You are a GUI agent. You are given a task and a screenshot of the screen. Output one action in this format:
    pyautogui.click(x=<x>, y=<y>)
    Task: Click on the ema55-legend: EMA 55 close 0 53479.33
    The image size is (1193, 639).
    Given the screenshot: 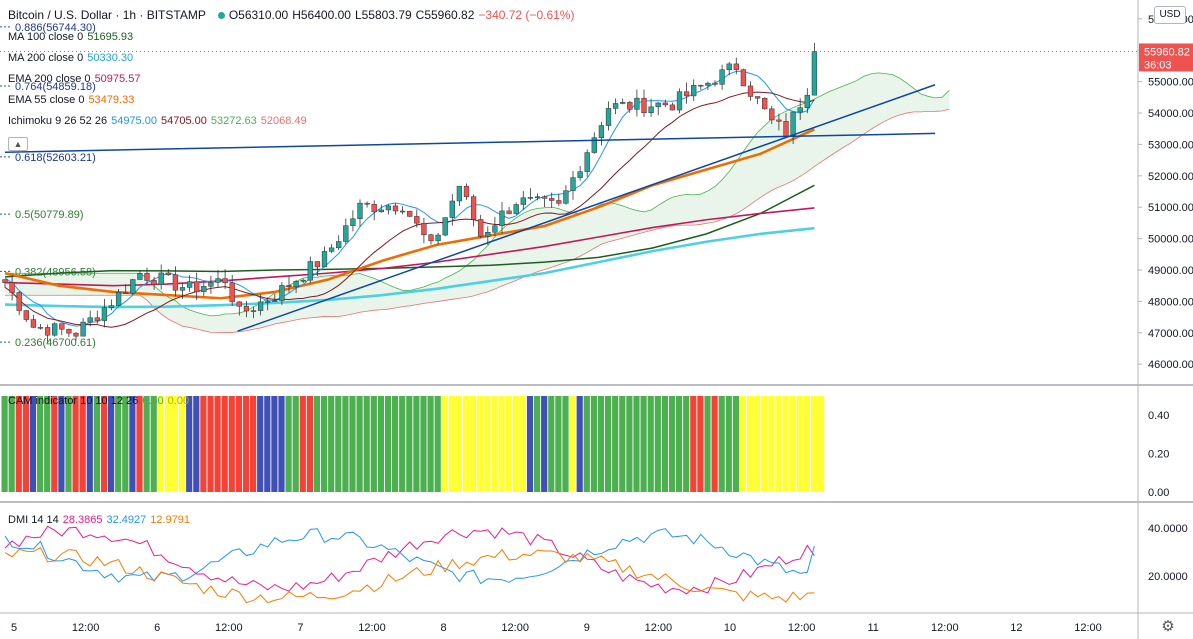 What is the action you would take?
    pyautogui.click(x=73, y=100)
    